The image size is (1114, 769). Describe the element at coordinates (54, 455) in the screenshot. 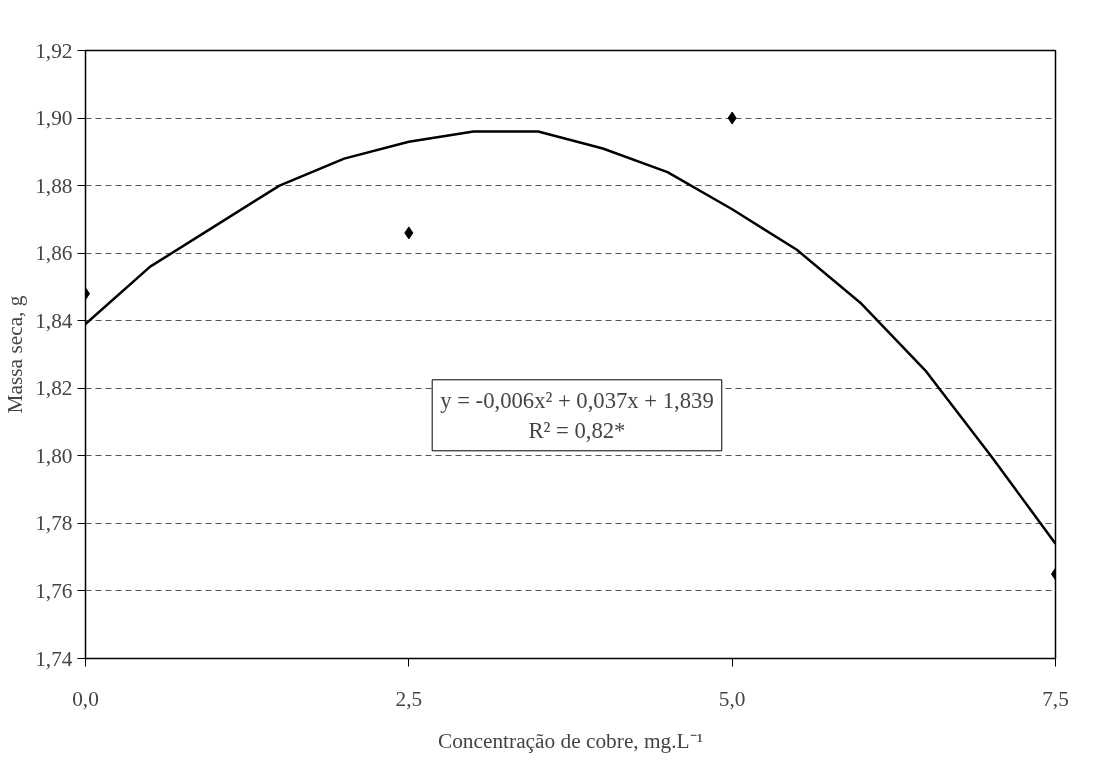

I see `y-tick-label: 1,80` at that location.